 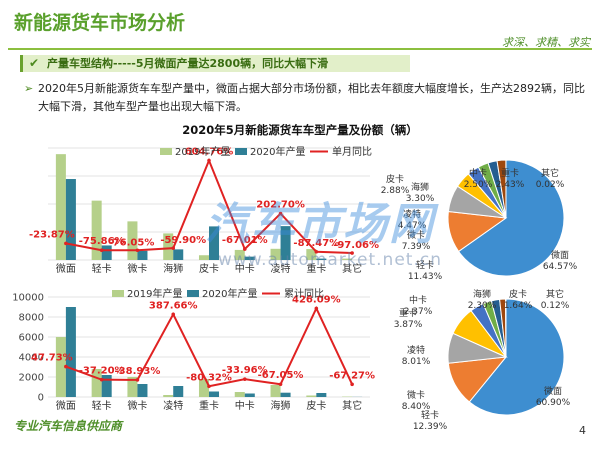 What do you see at coordinates (52, 234) in the screenshot?
I see `yoy-label: -23.87%` at bounding box center [52, 234].